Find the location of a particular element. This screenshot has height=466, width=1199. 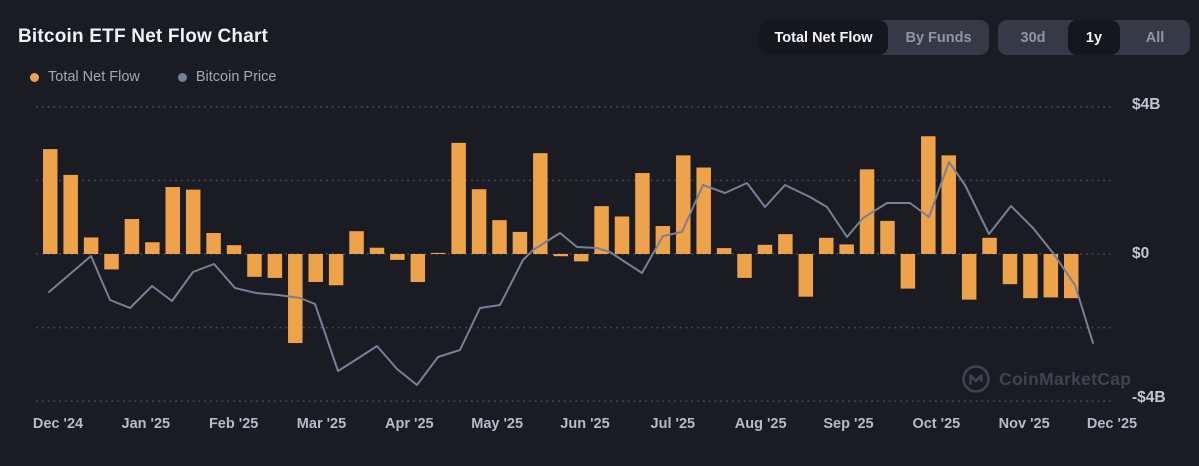

watermark-label: CoinMarketCap is located at coordinates (1065, 378).